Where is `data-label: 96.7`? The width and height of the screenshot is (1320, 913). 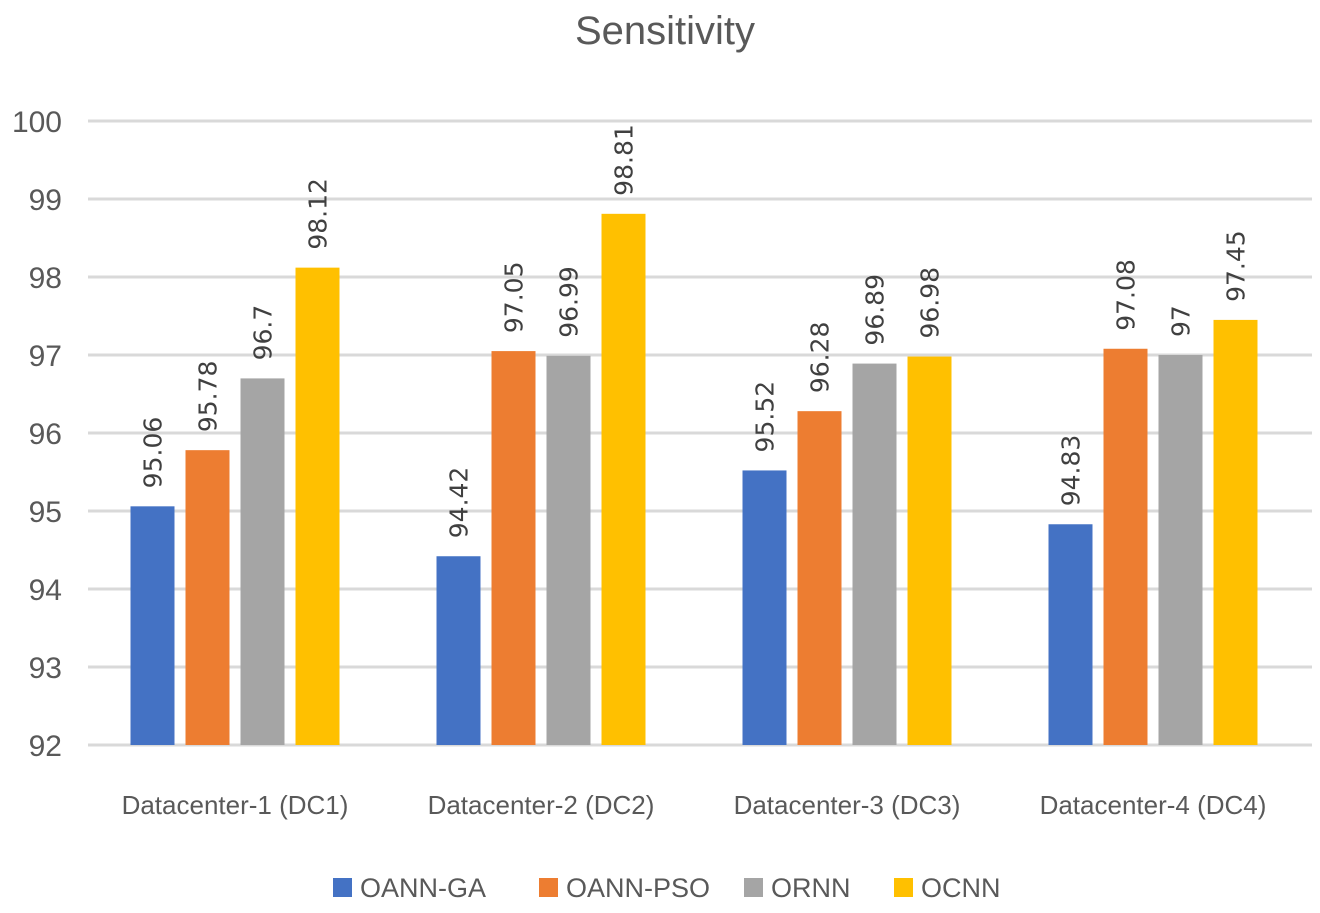
data-label: 96.7 is located at coordinates (263, 333).